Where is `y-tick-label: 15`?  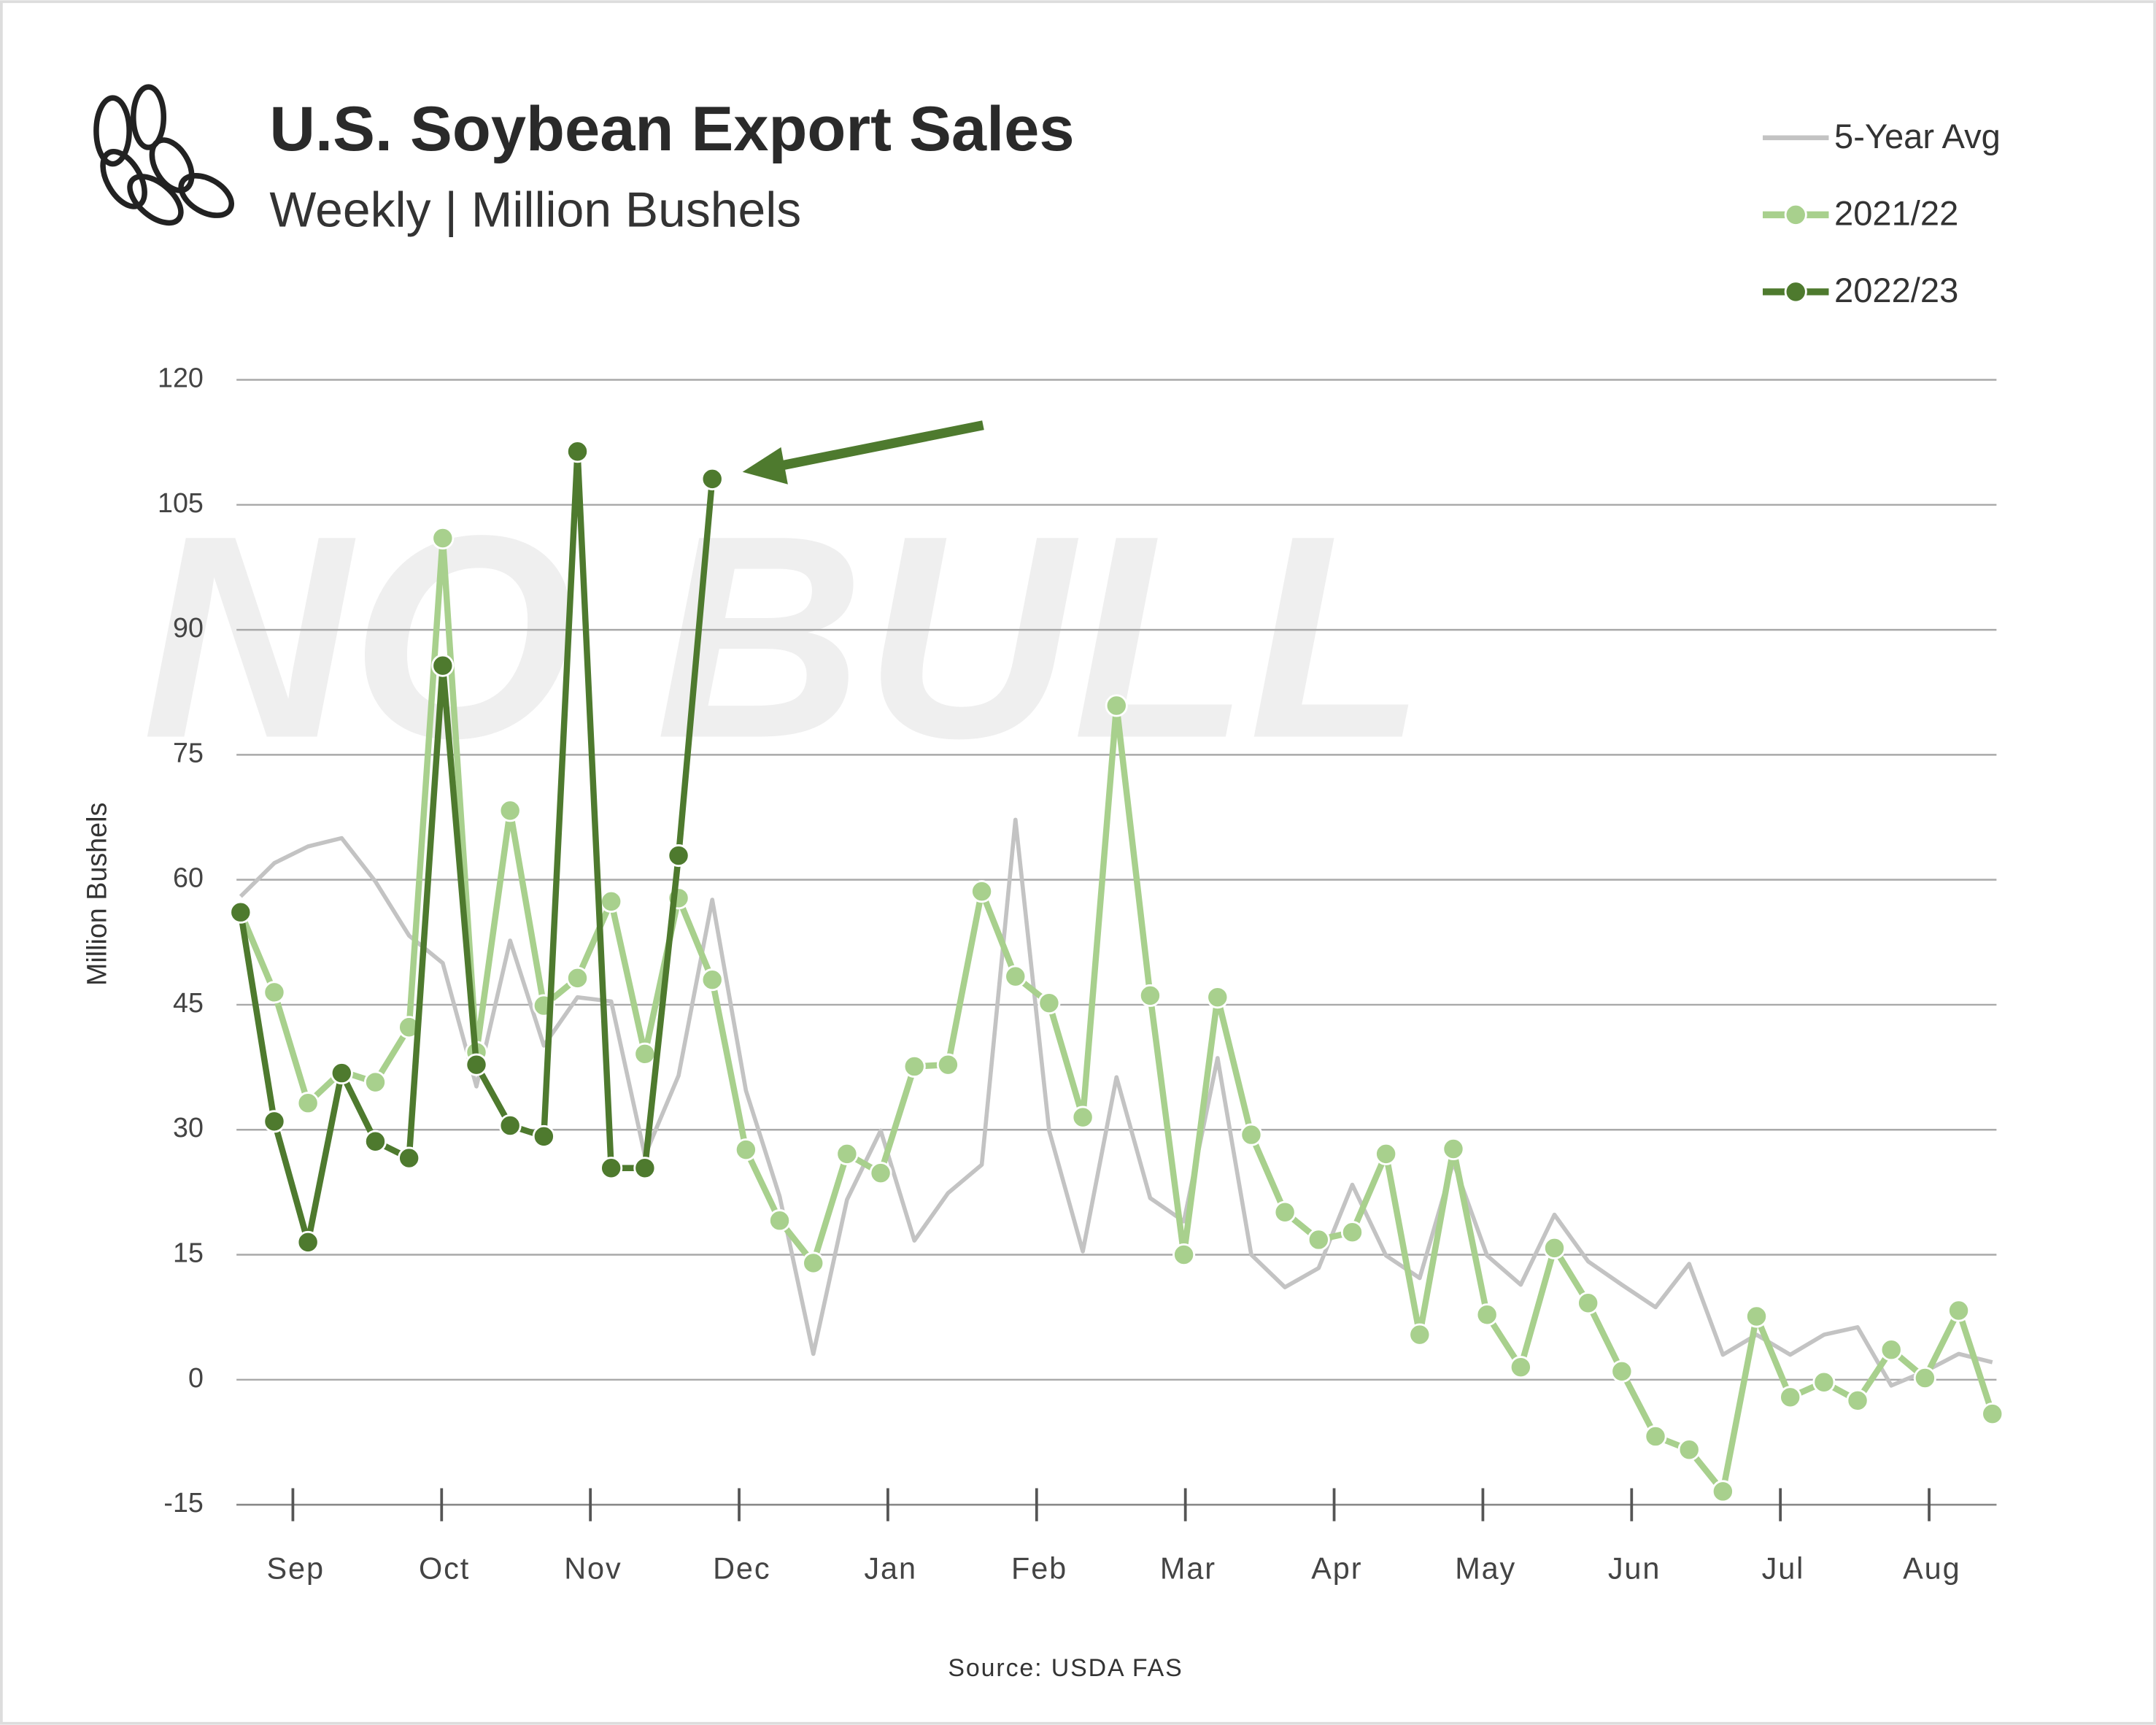
y-tick-label: 15 is located at coordinates (188, 1252).